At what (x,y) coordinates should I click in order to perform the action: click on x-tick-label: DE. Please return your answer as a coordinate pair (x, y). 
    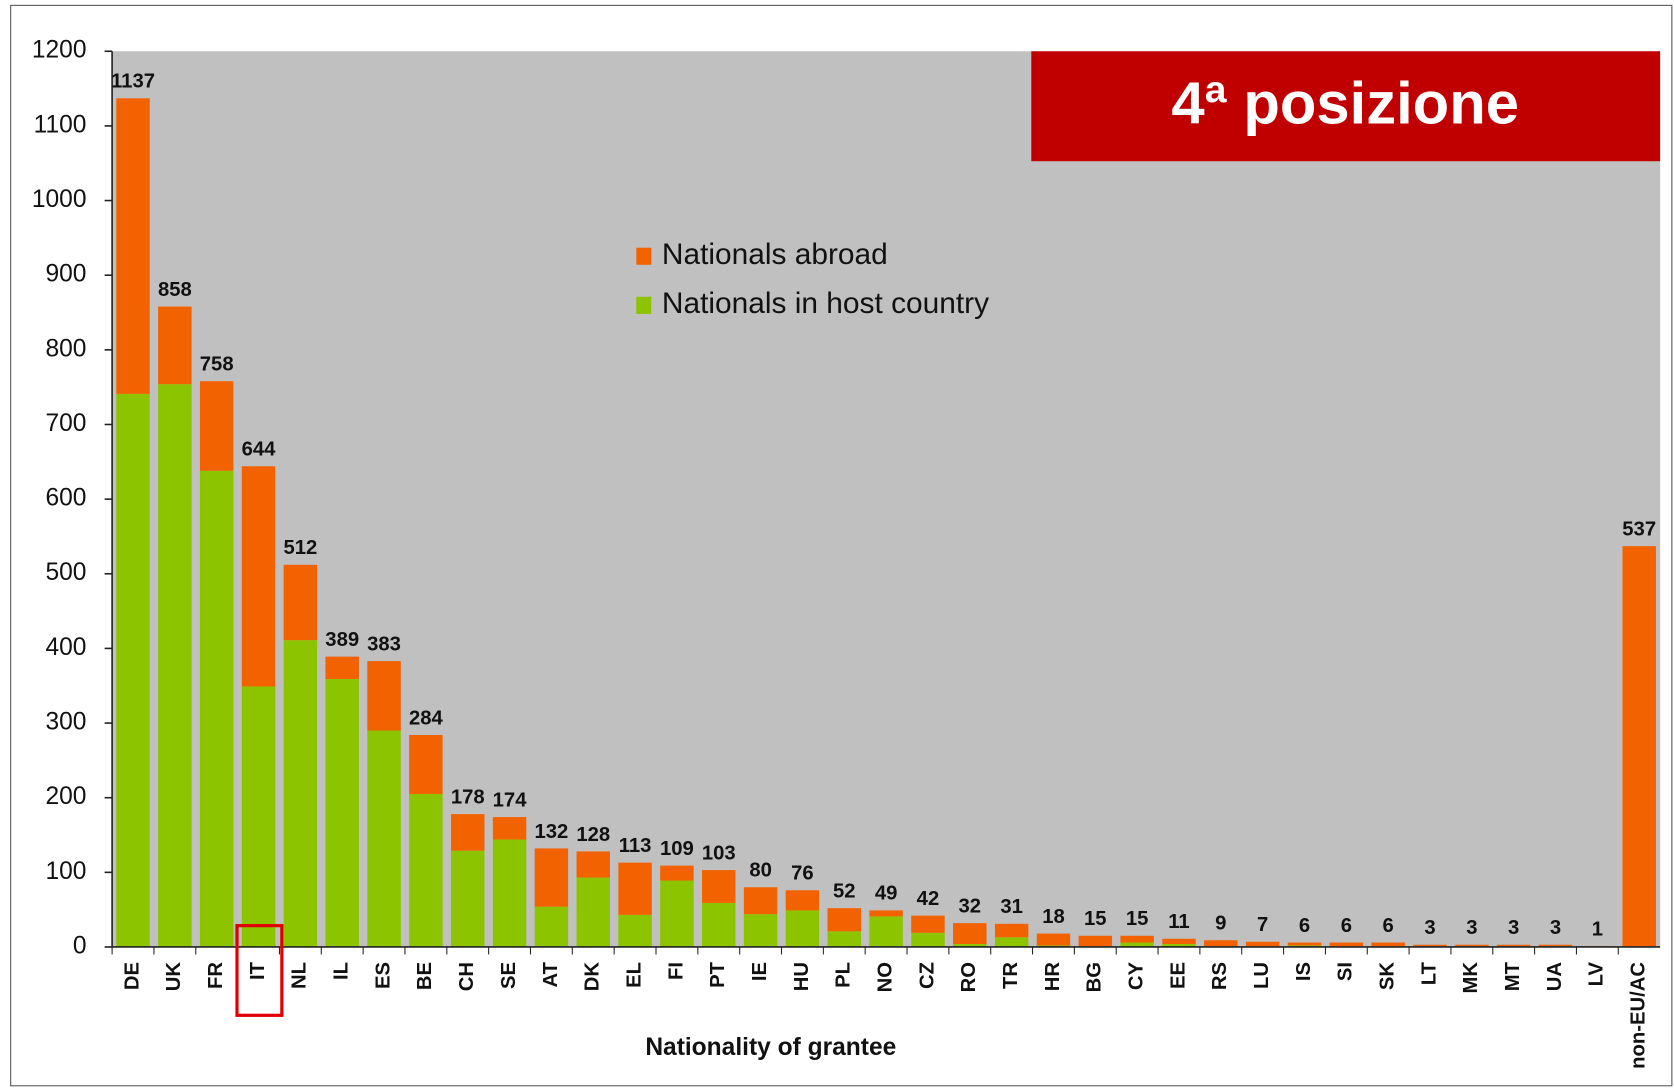
    Looking at the image, I should click on (132, 976).